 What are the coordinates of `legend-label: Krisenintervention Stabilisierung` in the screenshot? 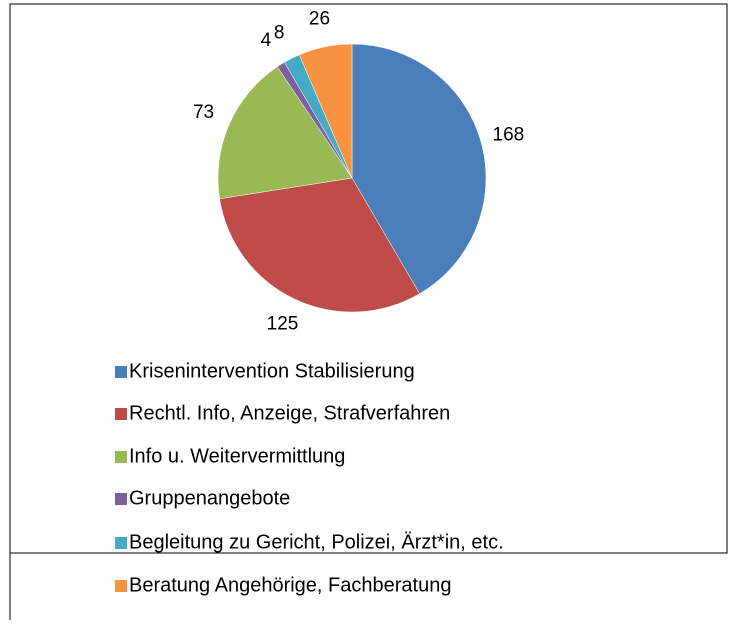 It's located at (272, 371).